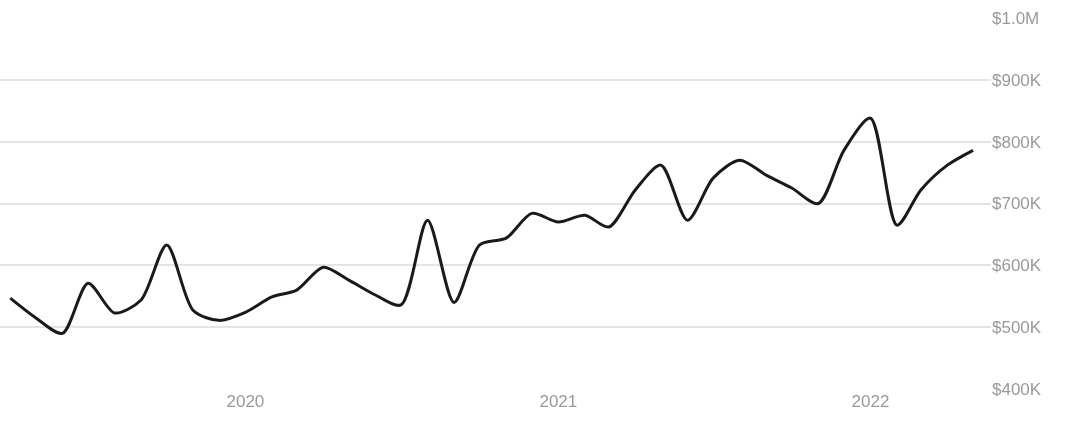 This screenshot has width=1091, height=440. What do you see at coordinates (558, 401) in the screenshot?
I see `x-tick-label: 2021` at bounding box center [558, 401].